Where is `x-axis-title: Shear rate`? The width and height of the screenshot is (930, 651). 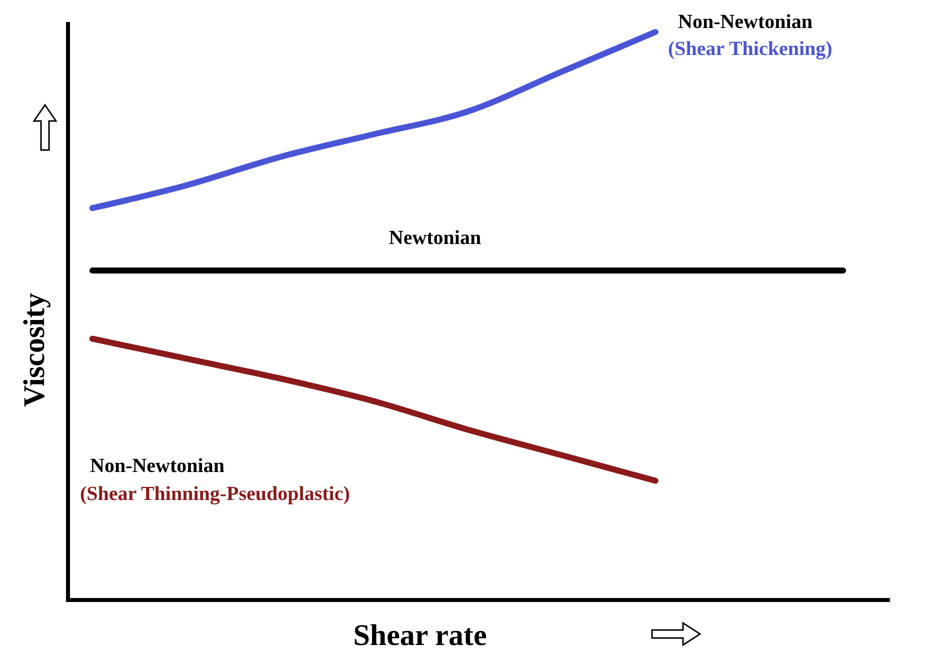 x-axis-title: Shear rate is located at coordinates (420, 635).